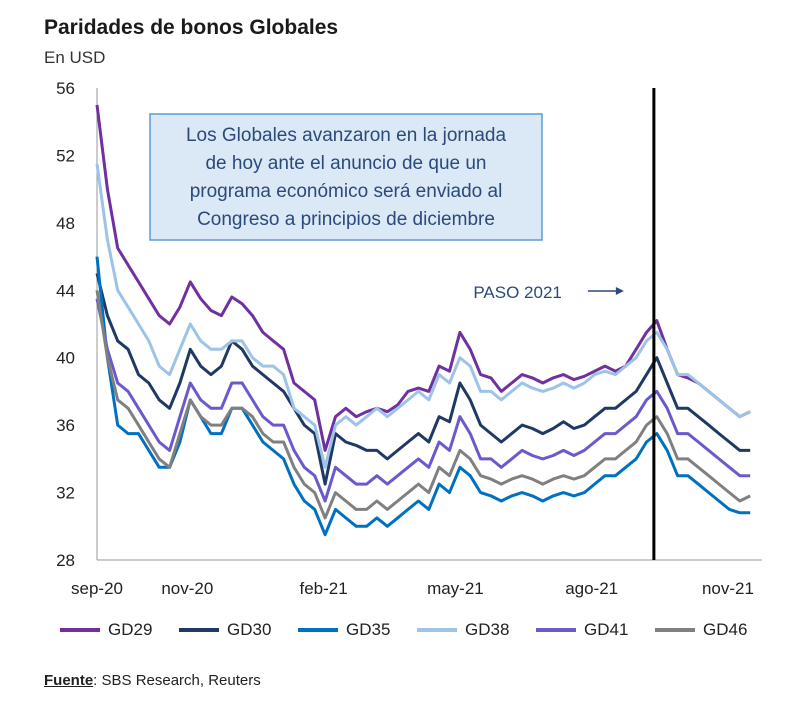 This screenshot has width=800, height=707. Describe the element at coordinates (606, 629) in the screenshot. I see `legend-label: GD41` at that location.